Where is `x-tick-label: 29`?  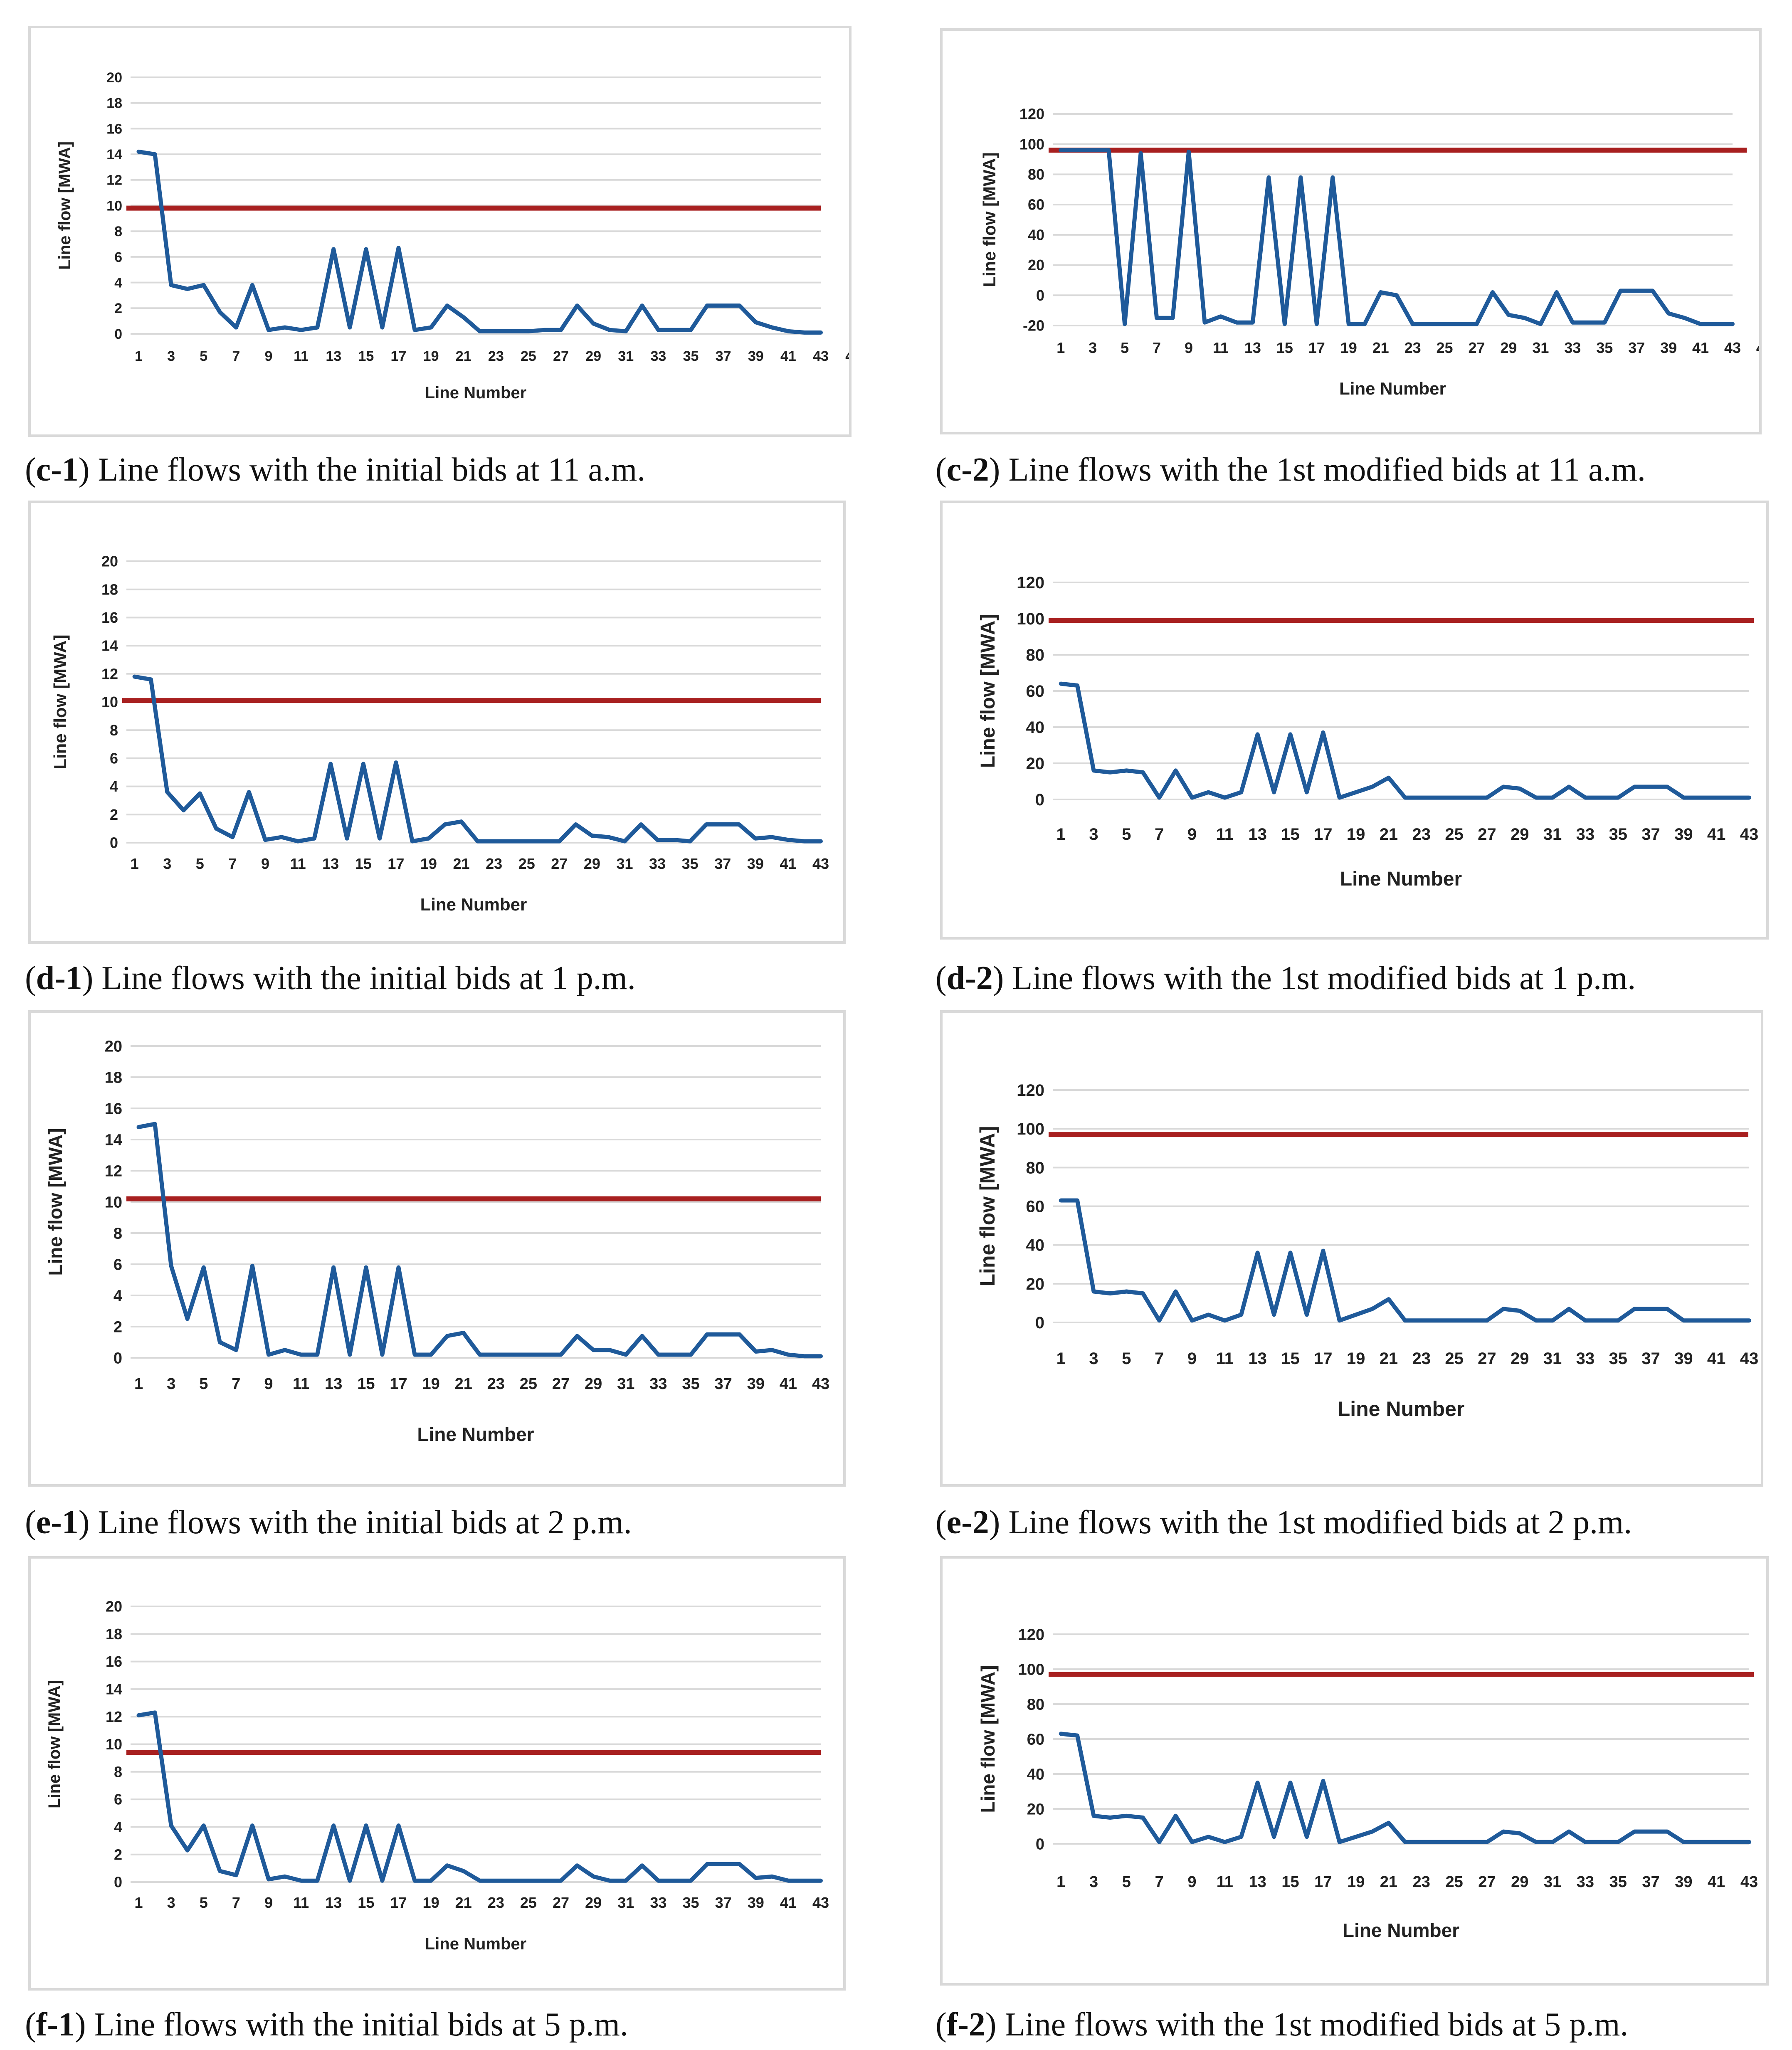
x-tick-label: 29 is located at coordinates (1508, 347).